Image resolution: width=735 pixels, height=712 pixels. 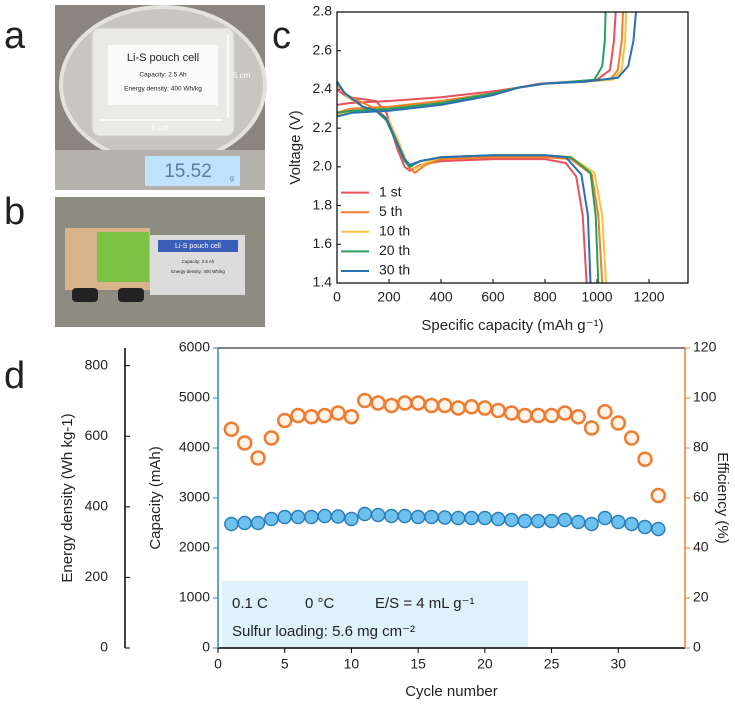 I want to click on x-tick-label: 30, so click(x=618, y=664).